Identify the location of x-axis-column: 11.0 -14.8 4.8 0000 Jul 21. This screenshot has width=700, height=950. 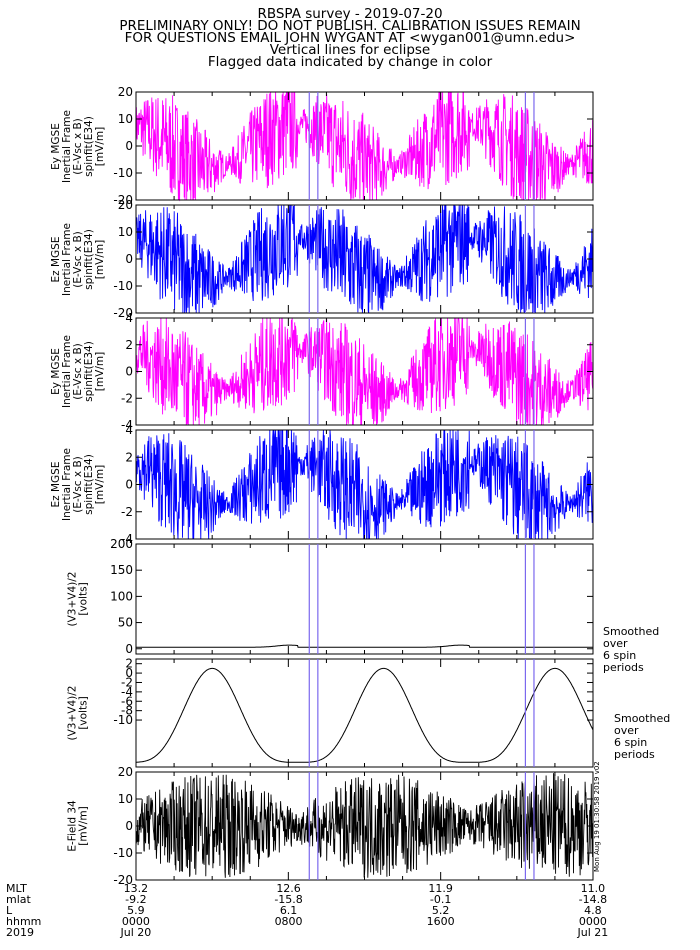
(593, 910).